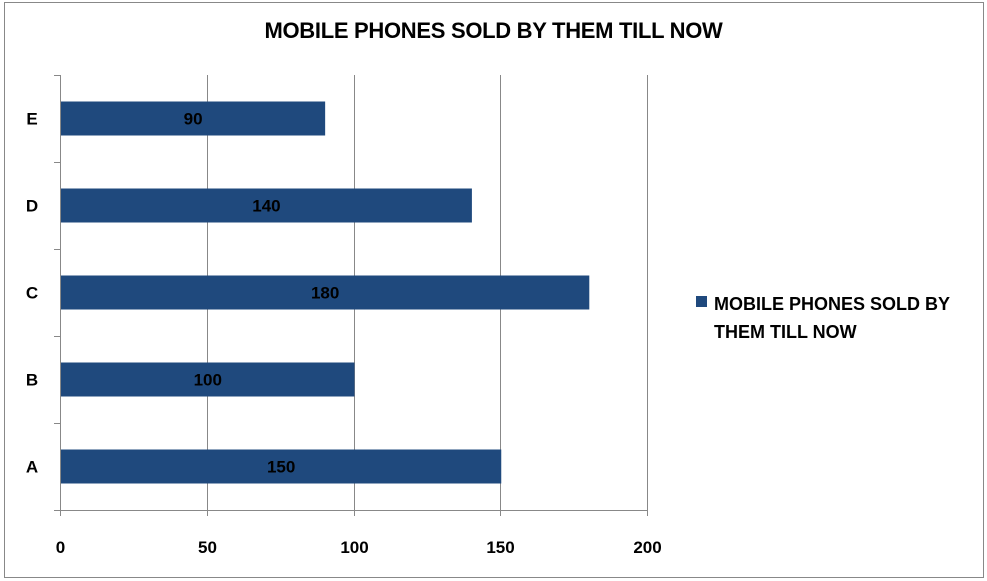 The width and height of the screenshot is (987, 581). What do you see at coordinates (32, 293) in the screenshot?
I see `y-tick-label-C: C` at bounding box center [32, 293].